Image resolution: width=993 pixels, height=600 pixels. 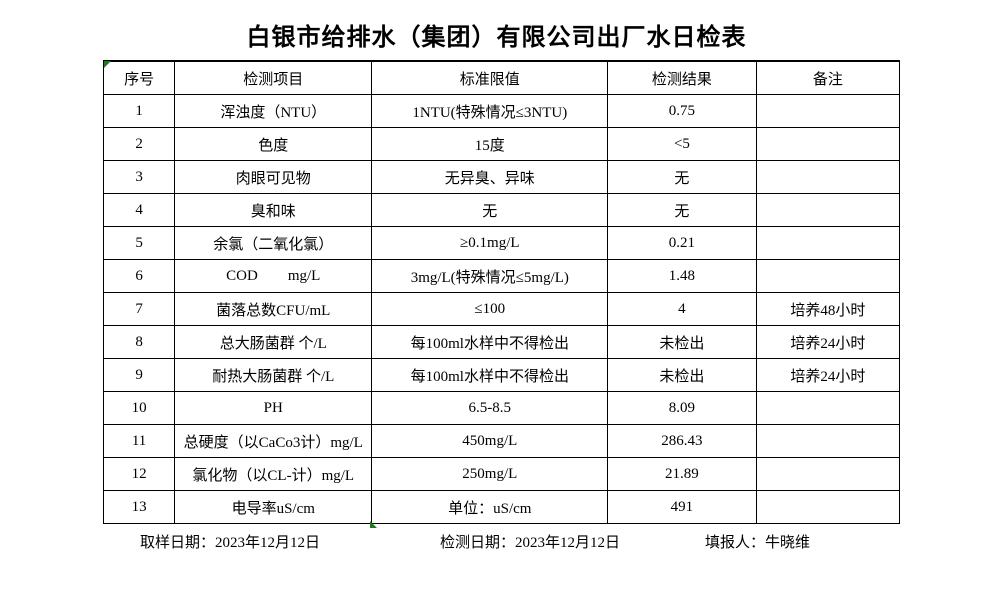 I want to click on table-row: 6 COD mg/L 3mg/L(特殊情况≤5mg/L) 1.48, so click(x=501, y=276).